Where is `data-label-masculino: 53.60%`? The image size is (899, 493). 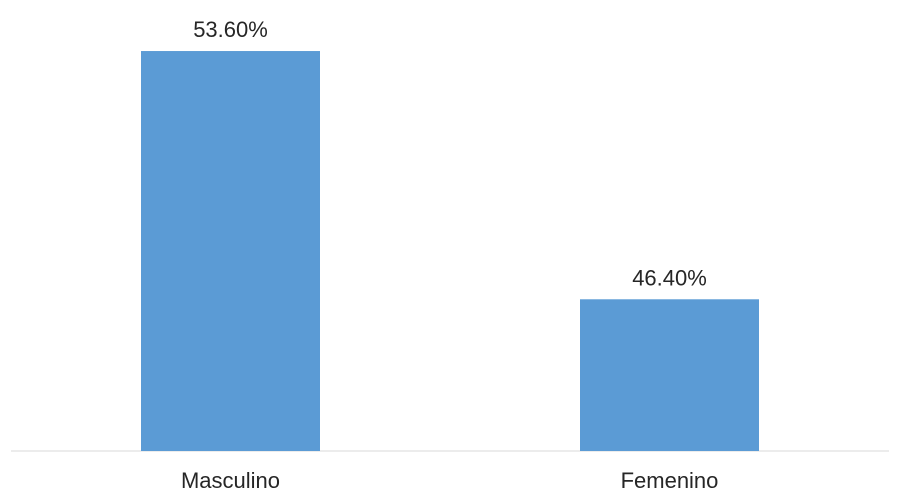 data-label-masculino: 53.60% is located at coordinates (230, 29).